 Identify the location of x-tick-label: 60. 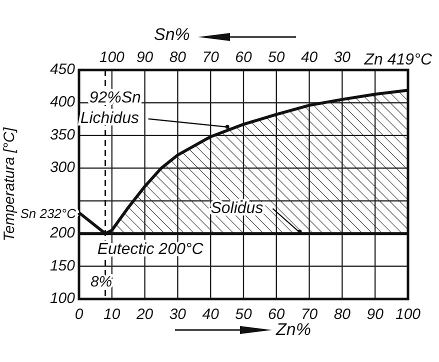
(277, 314).